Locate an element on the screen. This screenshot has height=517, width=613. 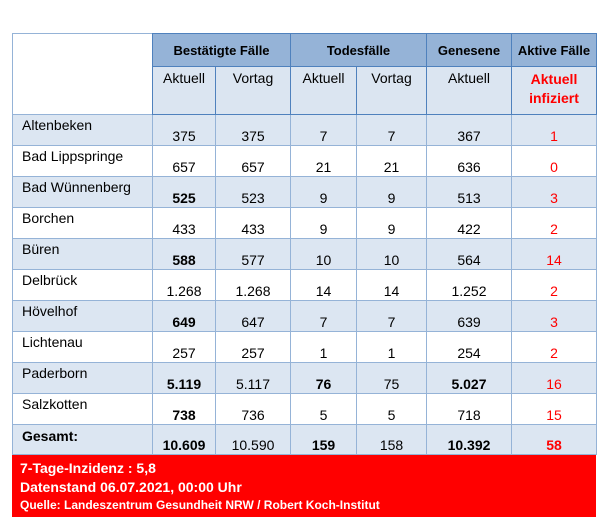
municipality-name-cell: Delbrück is located at coordinates (82, 285).